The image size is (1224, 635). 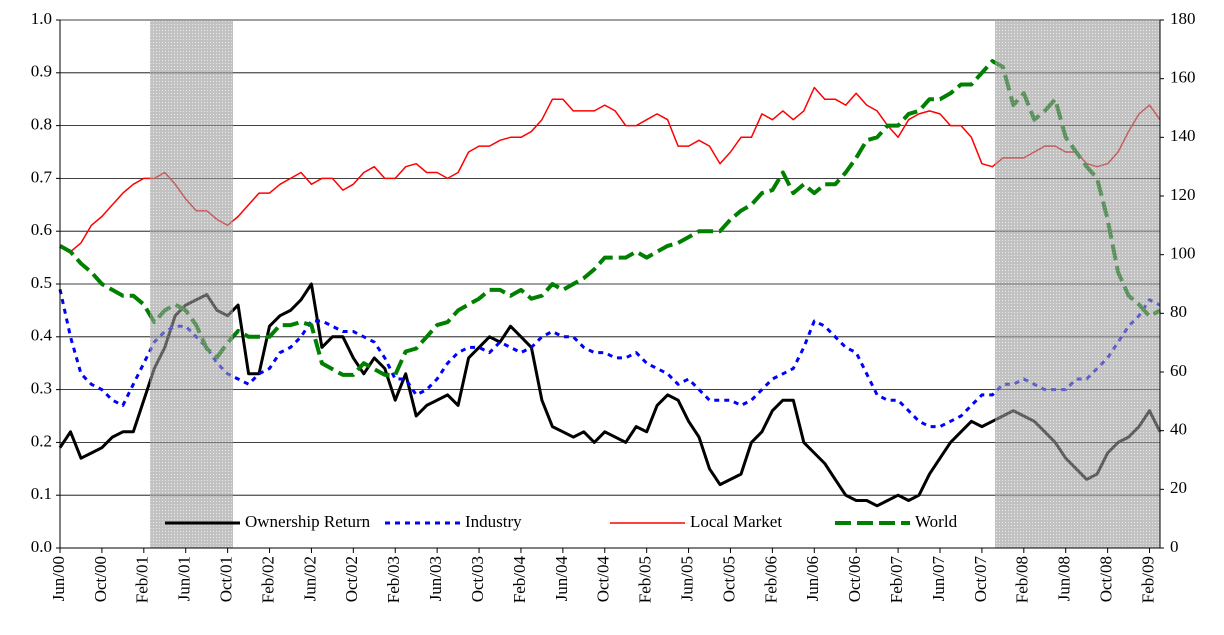 What do you see at coordinates (519, 580) in the screenshot?
I see `x-tick-label: Feb/04` at bounding box center [519, 580].